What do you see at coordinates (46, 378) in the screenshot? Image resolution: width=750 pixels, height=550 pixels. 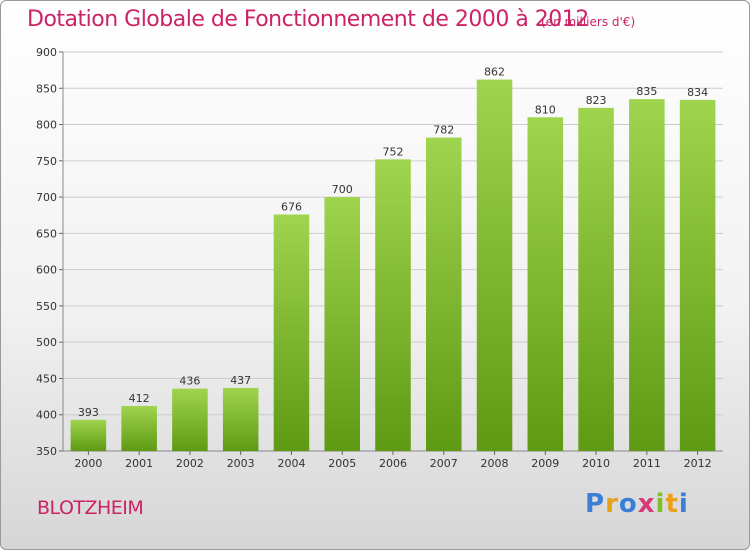 I see `y-tick-label: 450` at bounding box center [46, 378].